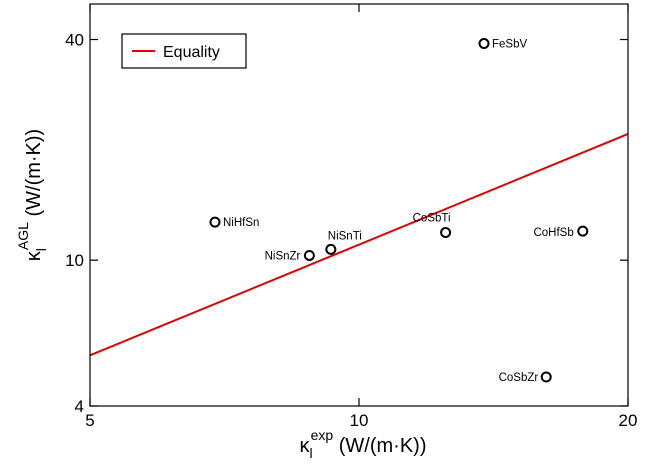 The image size is (661, 470). Describe the element at coordinates (553, 233) in the screenshot. I see `point-label-cohfsb: CoHfSb` at that location.